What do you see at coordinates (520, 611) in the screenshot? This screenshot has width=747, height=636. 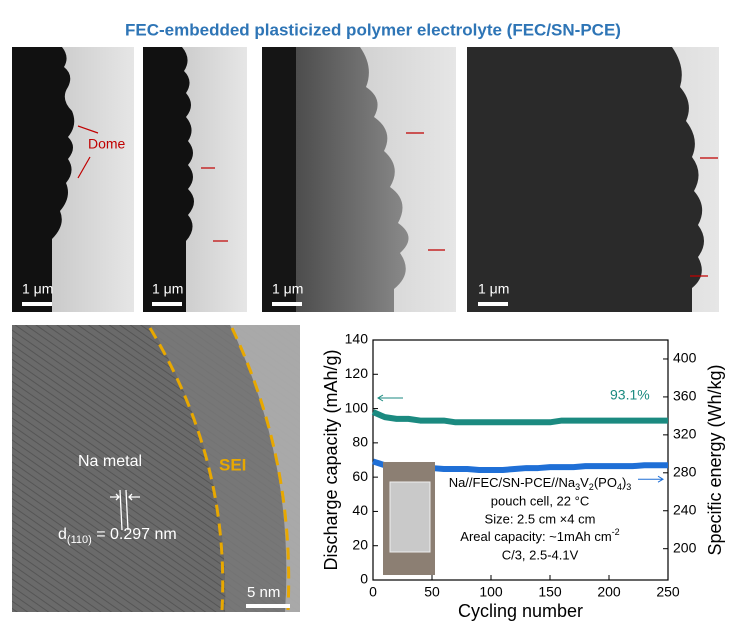 I see `x-axis-label: Cycling number` at bounding box center [520, 611].